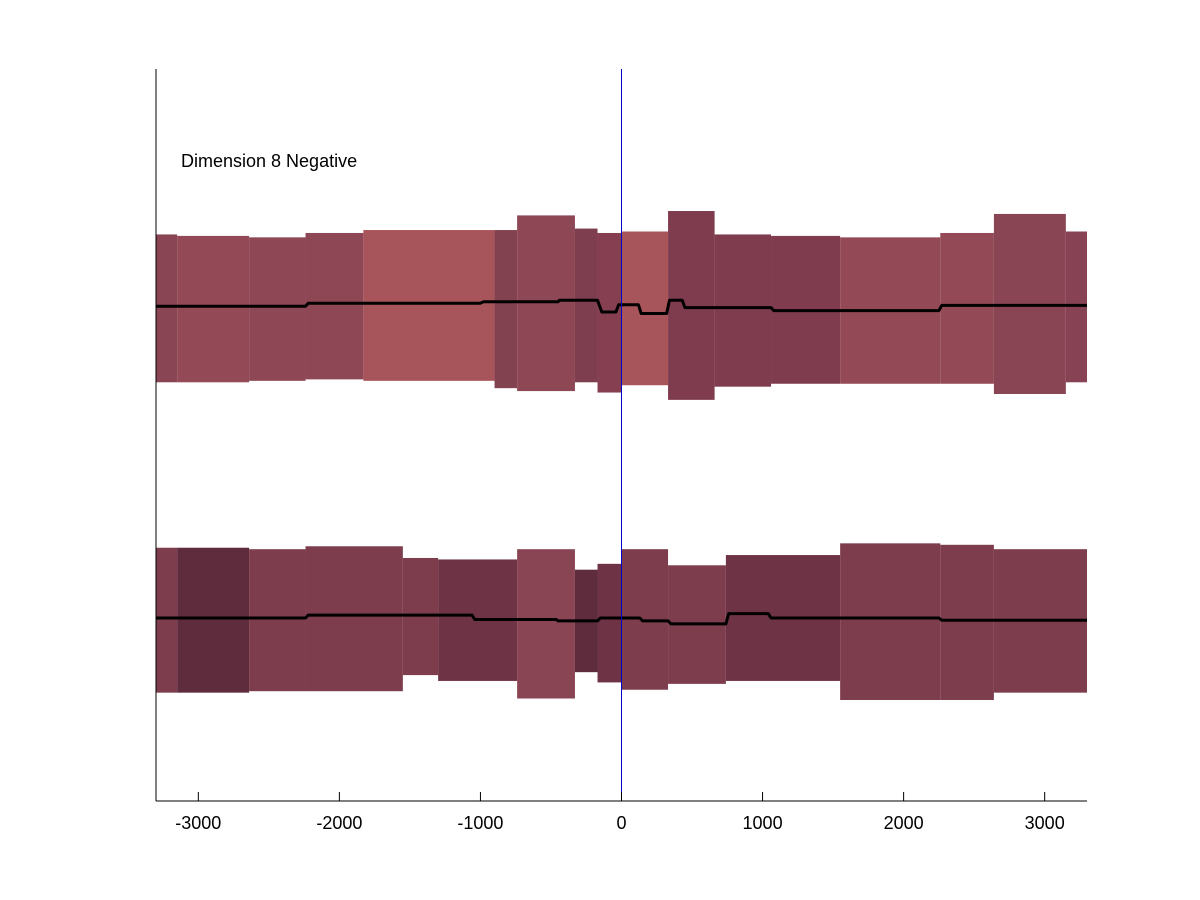 The height and width of the screenshot is (900, 1200). I want to click on x-tick-label: 1000, so click(763, 823).